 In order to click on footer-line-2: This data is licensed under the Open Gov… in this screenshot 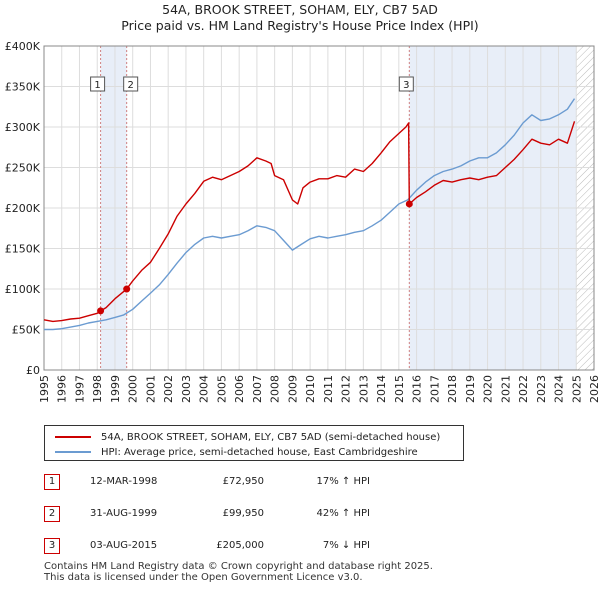, I will do `click(203, 577)`.